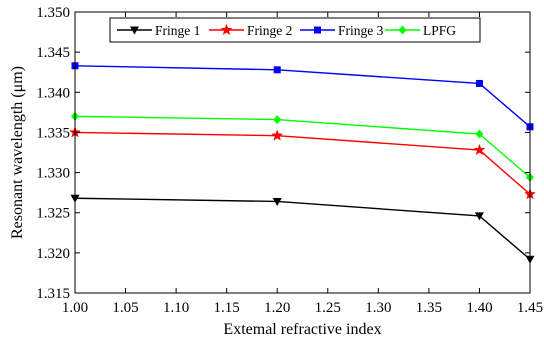 The image size is (544, 344). Describe the element at coordinates (53, 133) in the screenshot. I see `y-tick-label: 1.335` at that location.